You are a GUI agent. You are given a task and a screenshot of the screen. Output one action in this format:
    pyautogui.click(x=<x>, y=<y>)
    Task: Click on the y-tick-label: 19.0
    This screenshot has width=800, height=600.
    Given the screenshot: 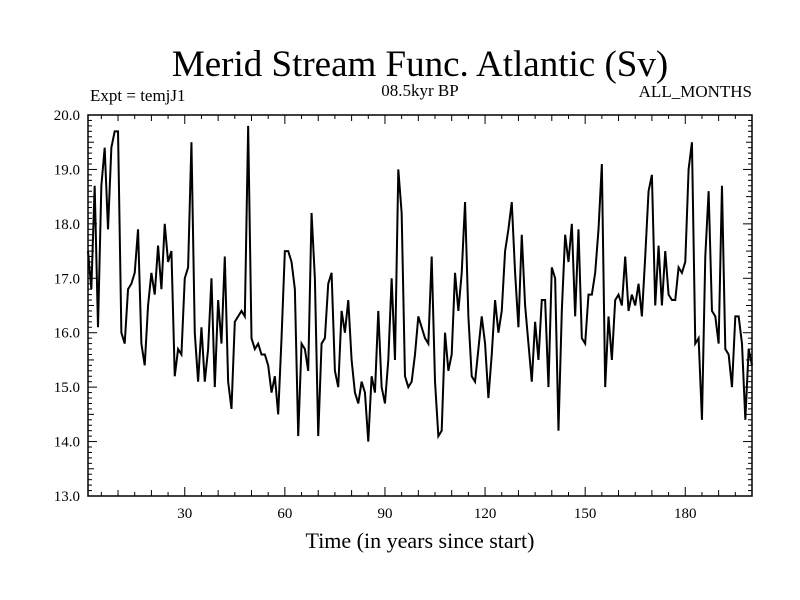 What is the action you would take?
    pyautogui.click(x=67, y=170)
    